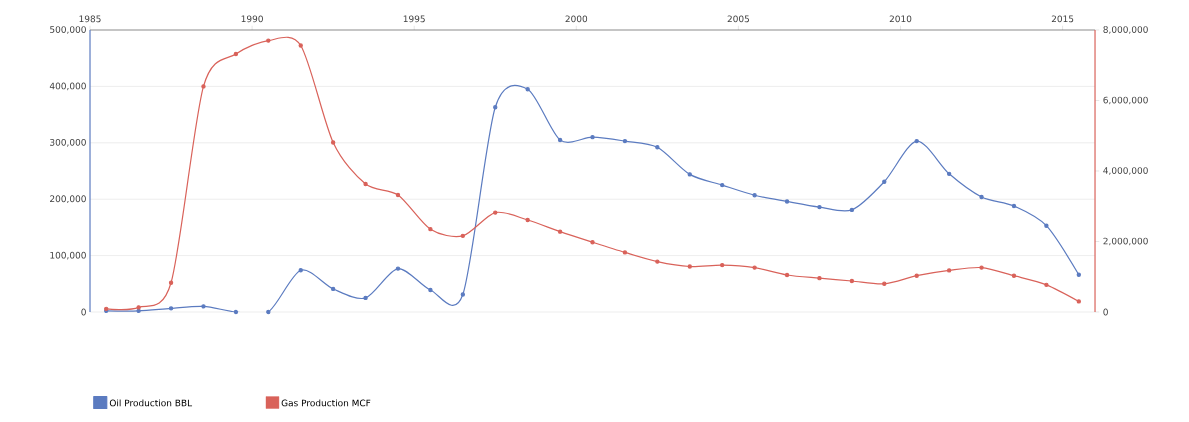 The height and width of the screenshot is (422, 1189). Describe the element at coordinates (900, 19) in the screenshot. I see `x-tick-label: 2010` at that location.